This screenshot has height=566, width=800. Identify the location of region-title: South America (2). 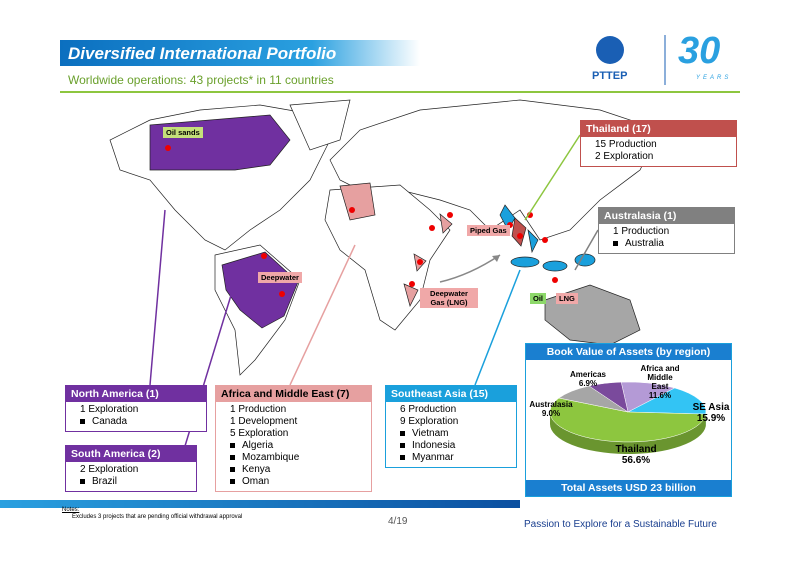
(131, 454).